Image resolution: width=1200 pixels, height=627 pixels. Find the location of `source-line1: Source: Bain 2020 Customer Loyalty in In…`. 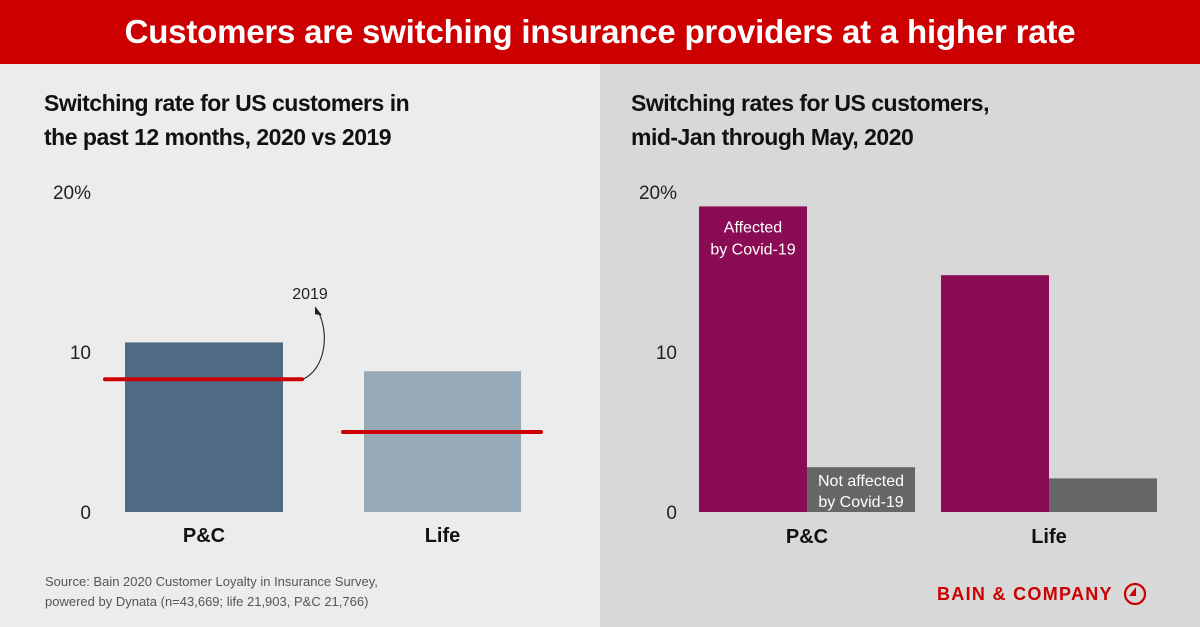

source-line1: Source: Bain 2020 Customer Loyalty in In… is located at coordinates (211, 581).